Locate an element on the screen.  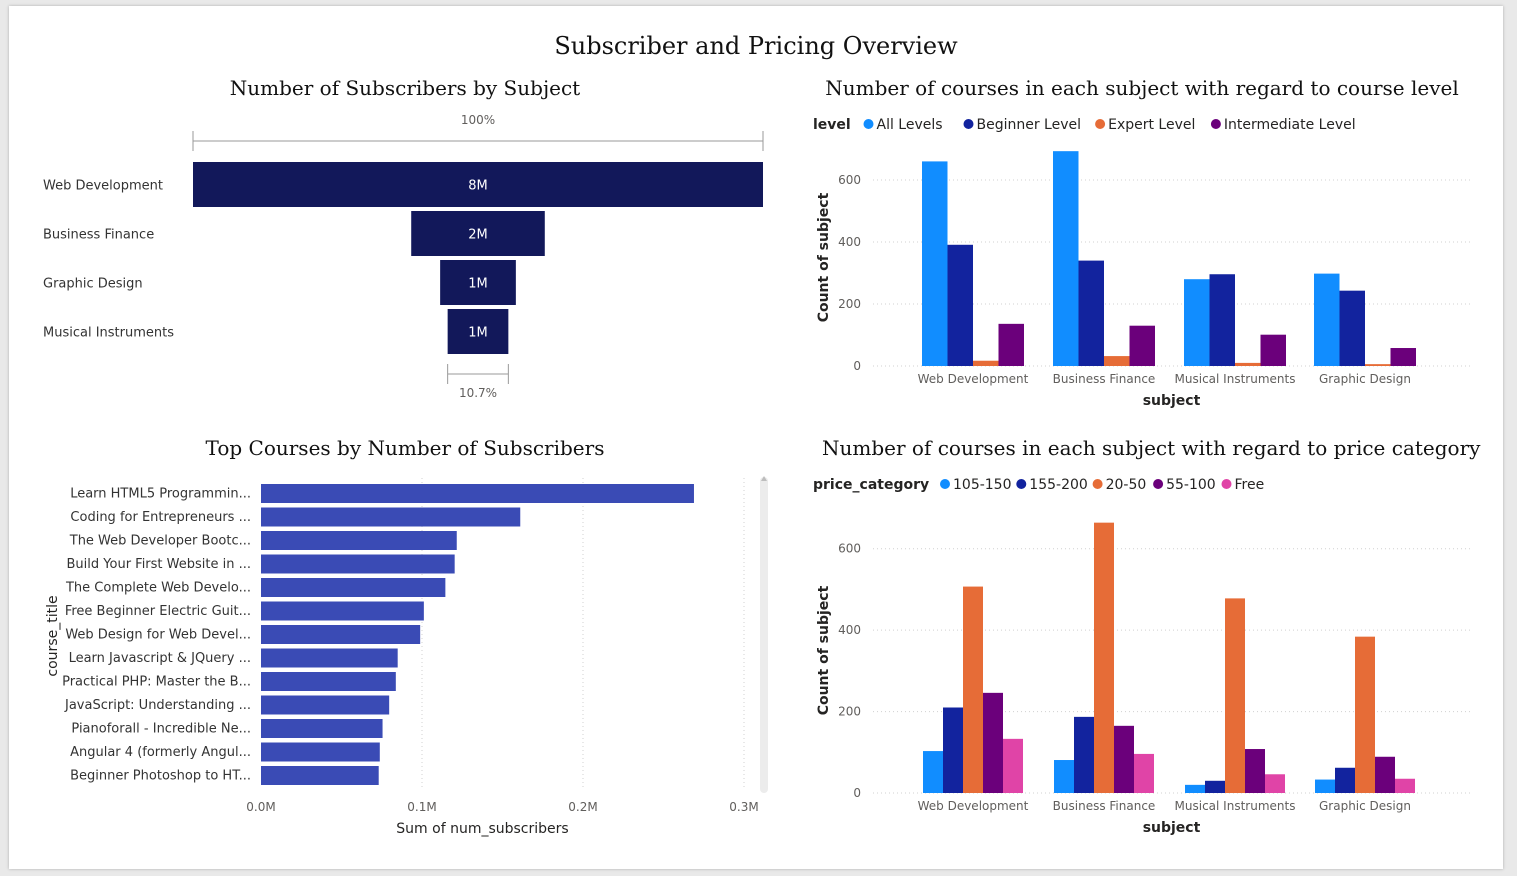
funnel-value-label: 1M is located at coordinates (478, 284).